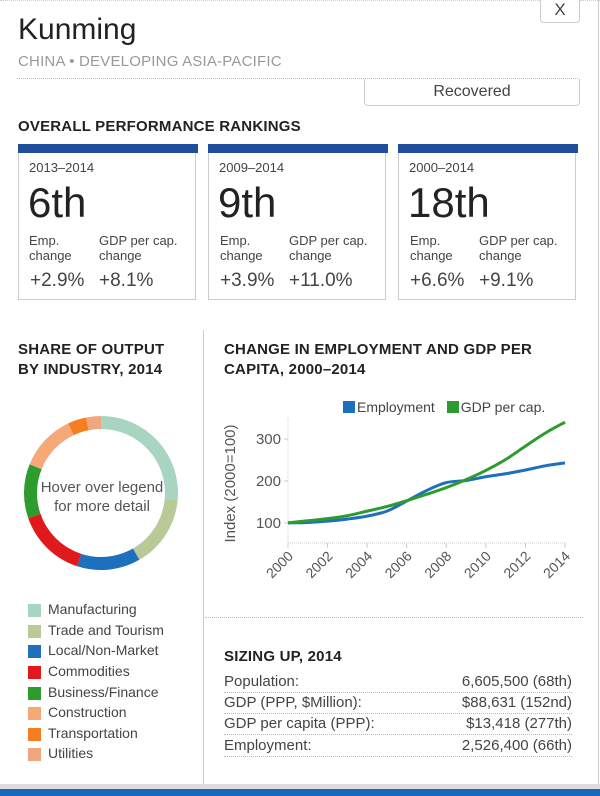 This screenshot has height=796, width=600. I want to click on legend-label: GDP per cap., so click(503, 407).